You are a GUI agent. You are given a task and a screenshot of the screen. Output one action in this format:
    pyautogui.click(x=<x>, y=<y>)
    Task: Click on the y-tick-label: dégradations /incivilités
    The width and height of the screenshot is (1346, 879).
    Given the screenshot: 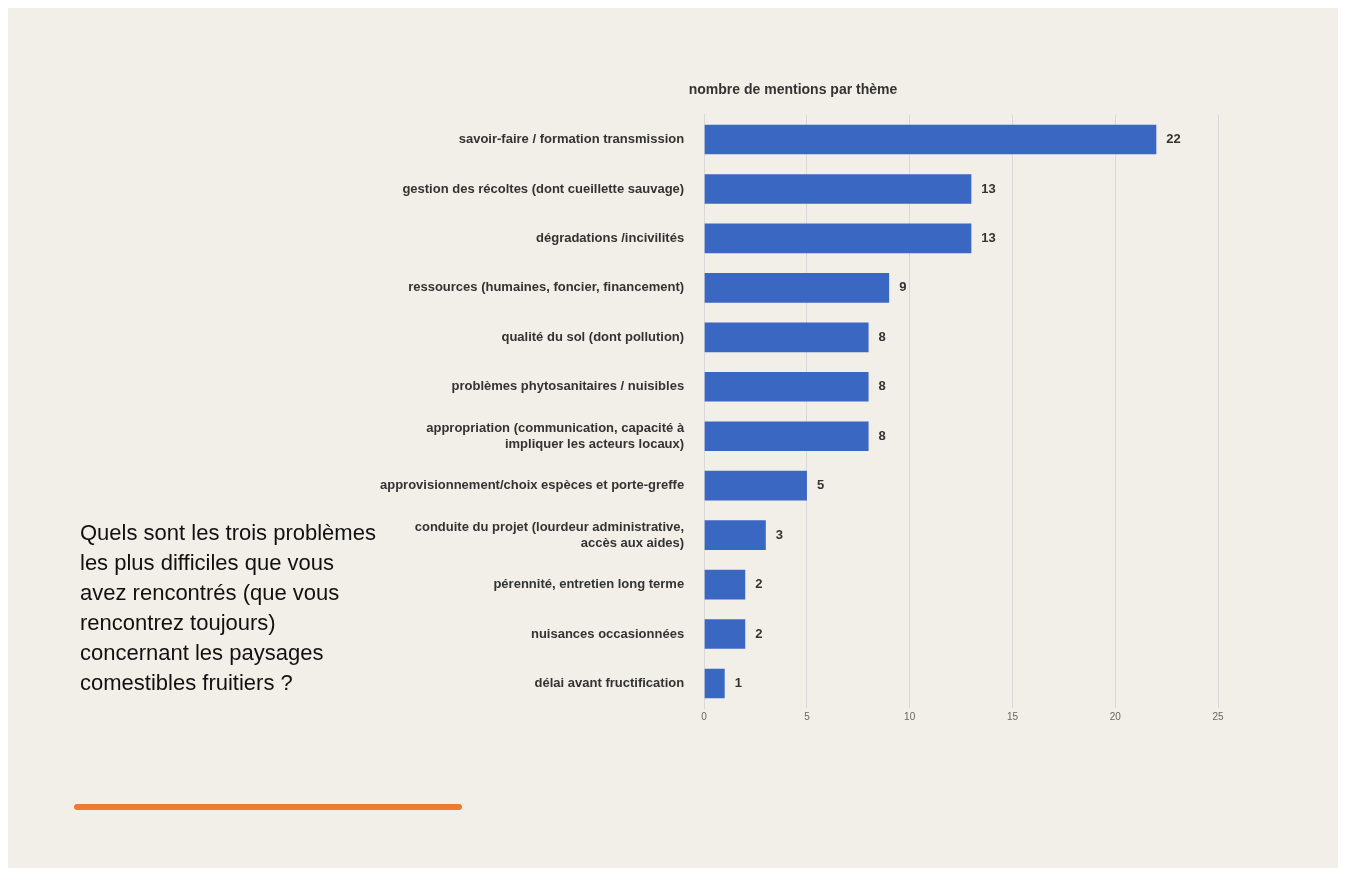 What is the action you would take?
    pyautogui.click(x=610, y=237)
    